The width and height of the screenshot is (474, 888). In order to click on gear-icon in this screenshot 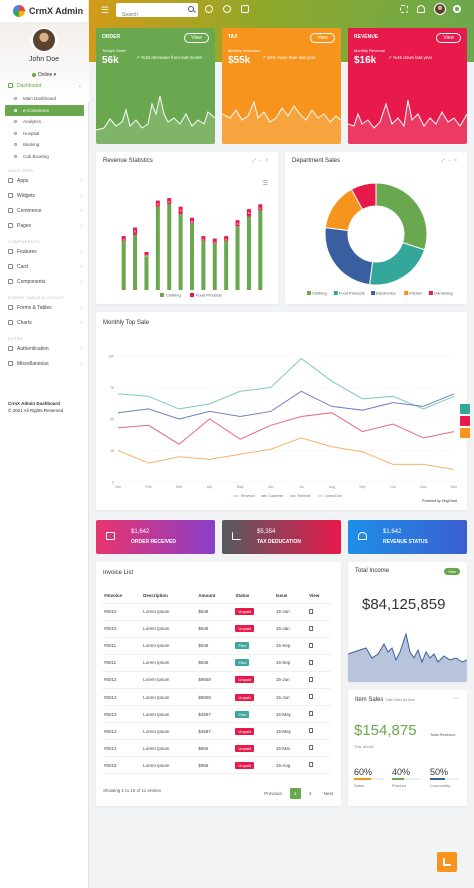, I will do `click(457, 9)`.